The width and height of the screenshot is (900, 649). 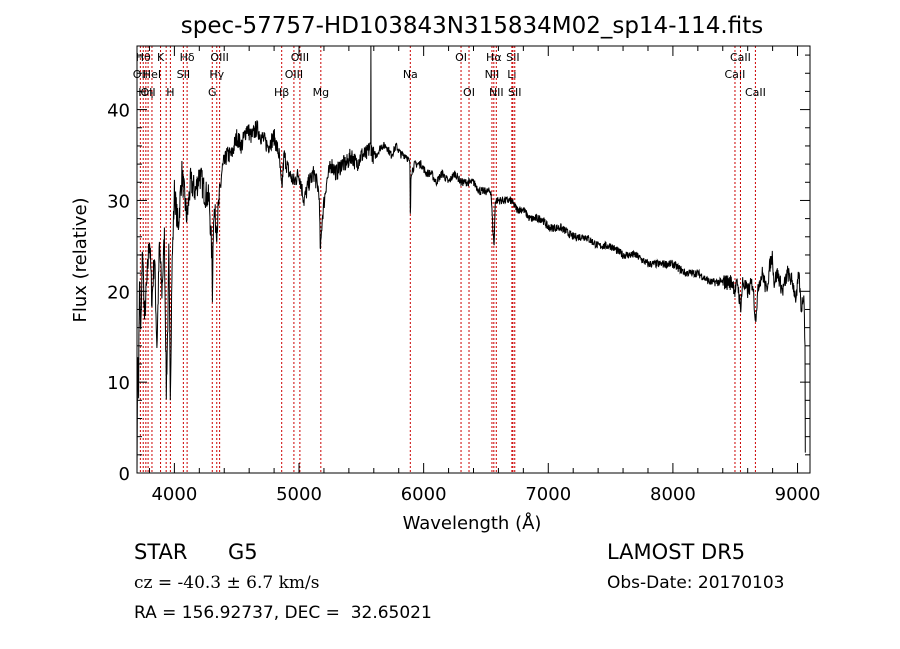 What do you see at coordinates (118, 383) in the screenshot?
I see `y-tick-label: 10` at bounding box center [118, 383].